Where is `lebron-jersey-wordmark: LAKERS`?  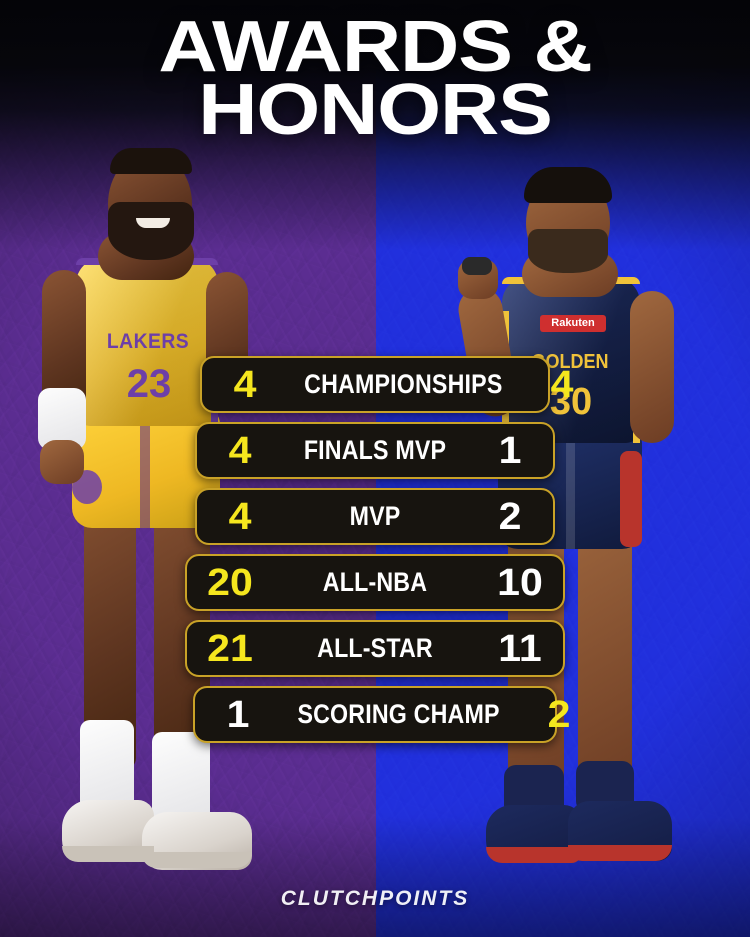 lebron-jersey-wordmark: LAKERS is located at coordinates (148, 341).